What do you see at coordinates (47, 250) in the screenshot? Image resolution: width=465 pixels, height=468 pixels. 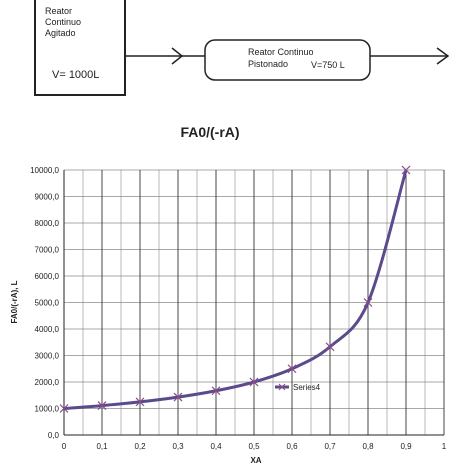 I see `y-tick-label: 7000,0` at bounding box center [47, 250].